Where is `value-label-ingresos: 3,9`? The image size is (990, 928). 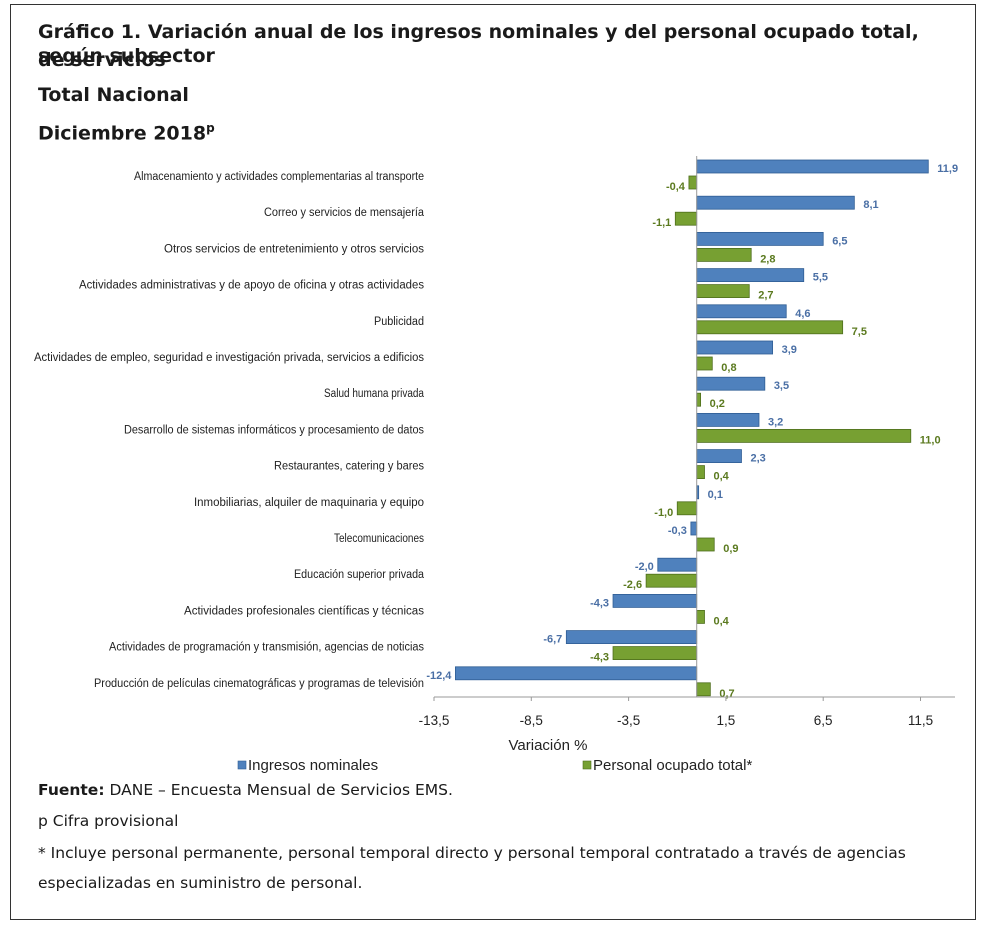
value-label-ingresos: 3,9 is located at coordinates (789, 350).